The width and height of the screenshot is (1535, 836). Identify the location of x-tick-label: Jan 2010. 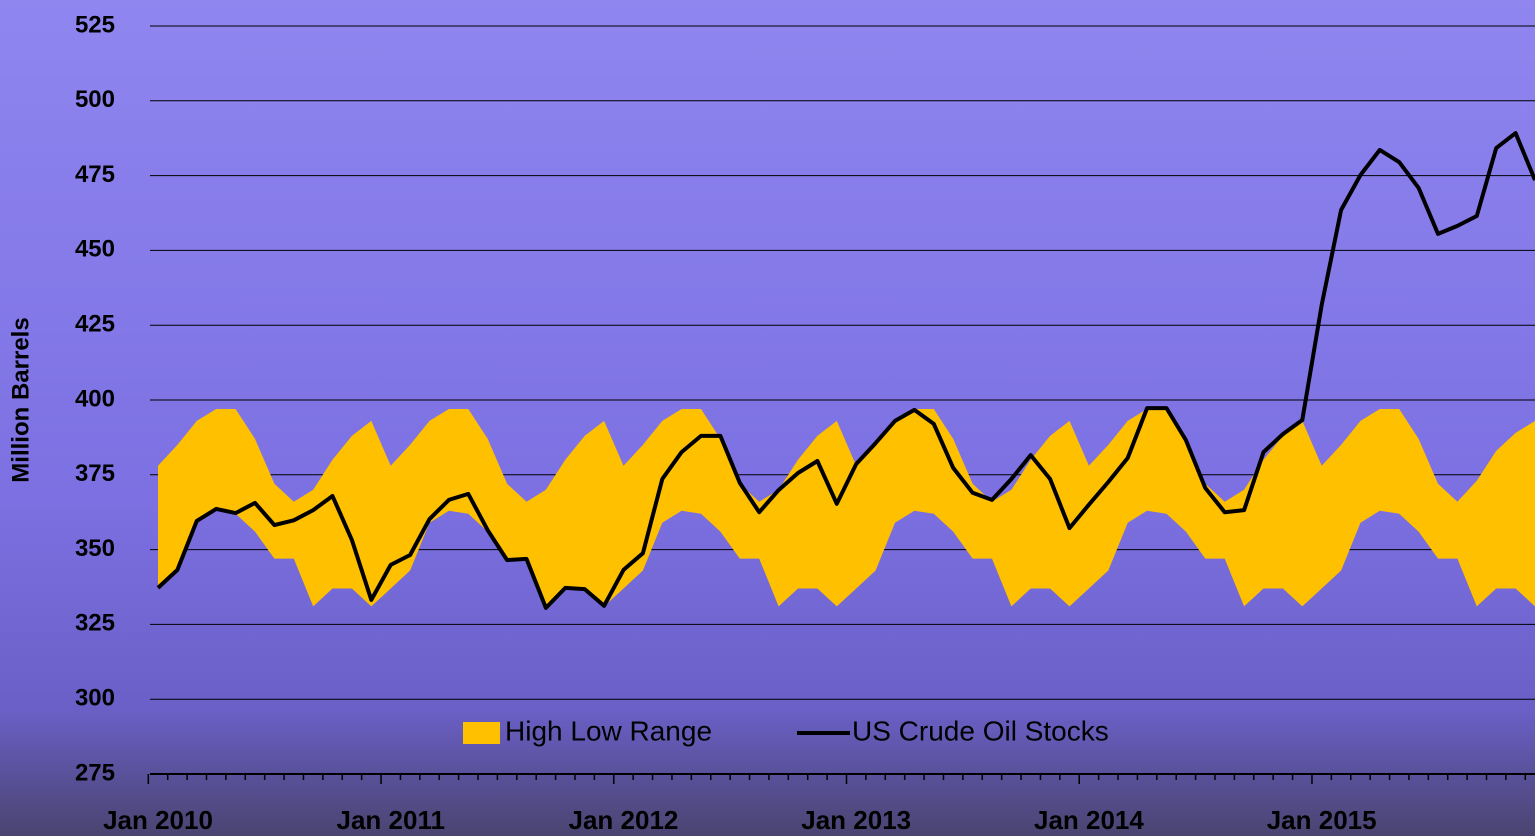
(158, 820).